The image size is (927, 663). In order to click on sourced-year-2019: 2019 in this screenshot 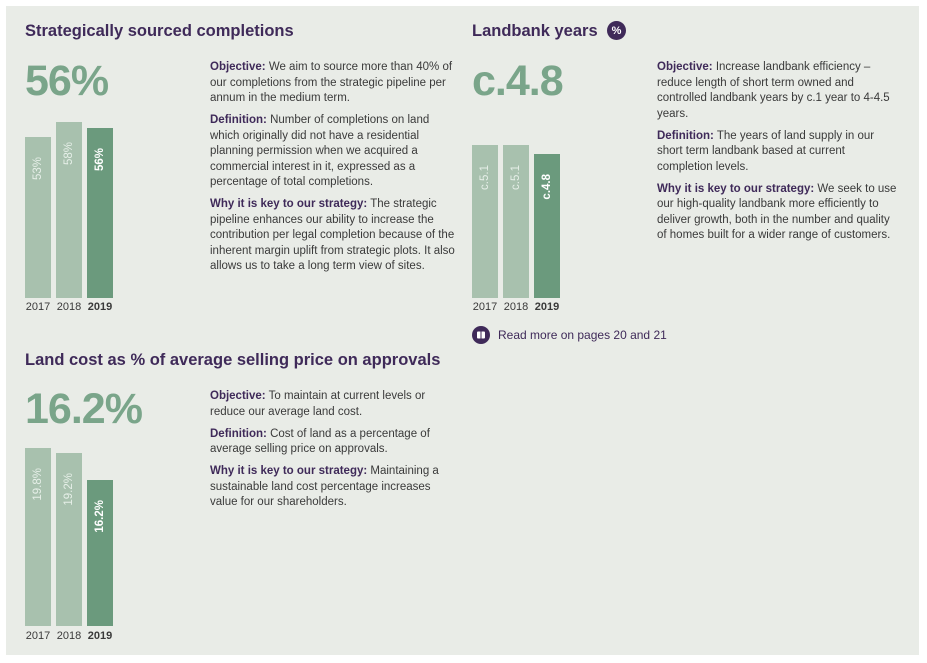, I will do `click(100, 307)`.